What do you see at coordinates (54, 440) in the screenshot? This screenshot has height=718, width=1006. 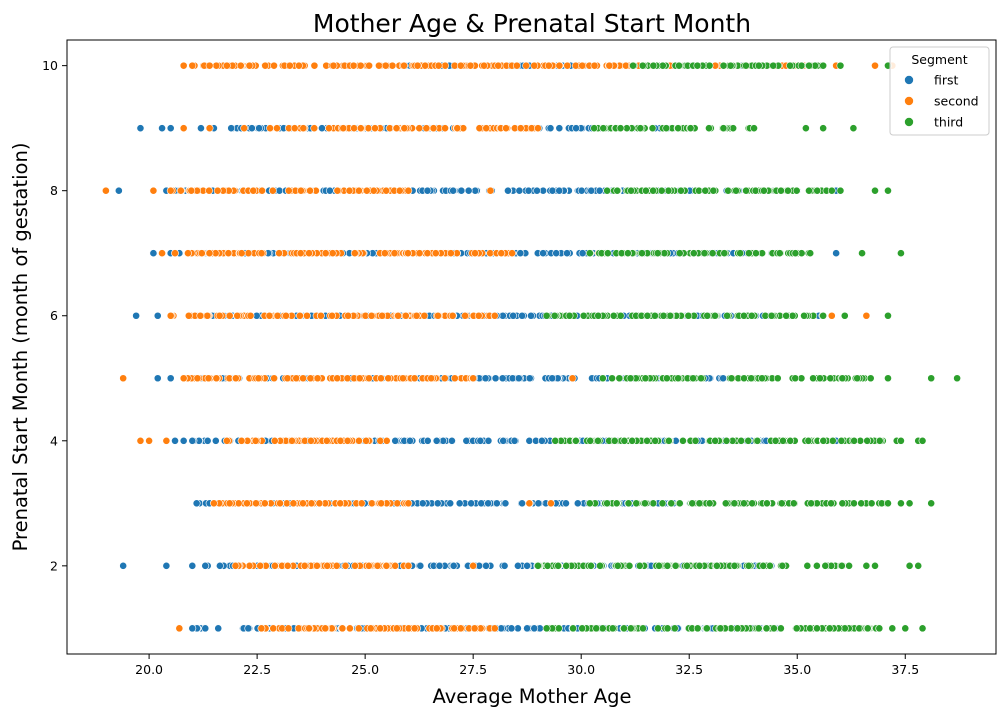 I see `y-tick-label: 4` at bounding box center [54, 440].